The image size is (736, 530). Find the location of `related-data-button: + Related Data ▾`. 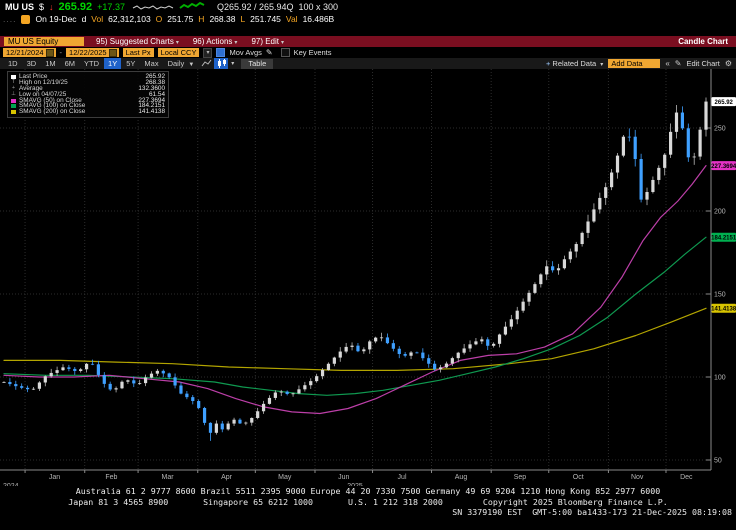

related-data-button: + Related Data ▾ is located at coordinates (574, 63).